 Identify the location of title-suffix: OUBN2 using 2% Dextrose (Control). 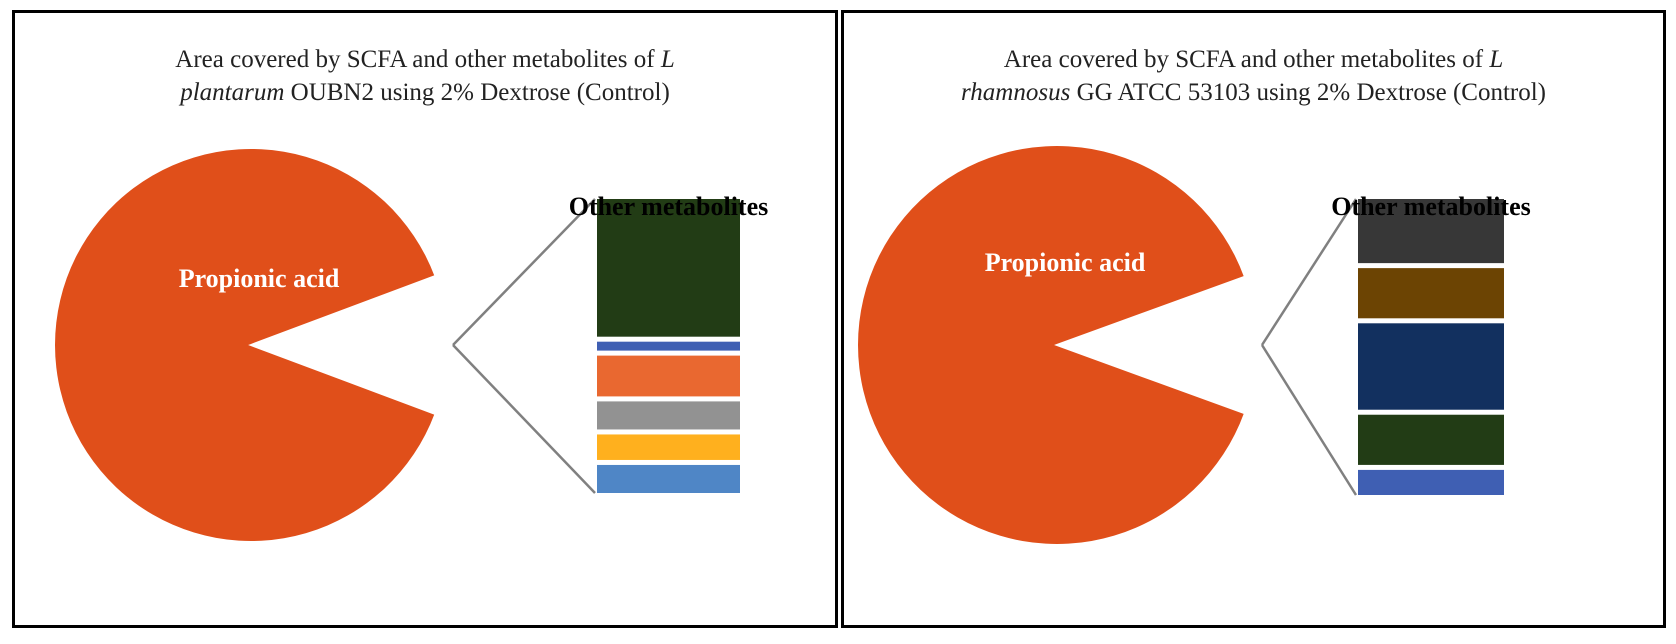
(477, 92).